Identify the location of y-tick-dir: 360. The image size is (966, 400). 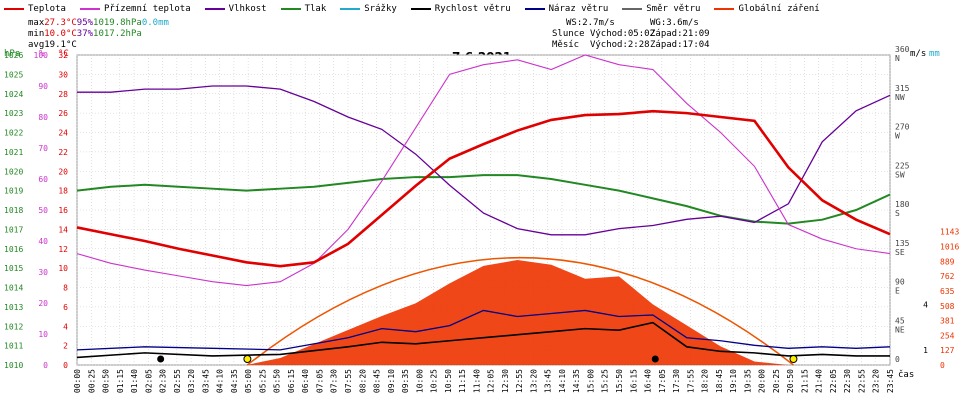
(902, 49).